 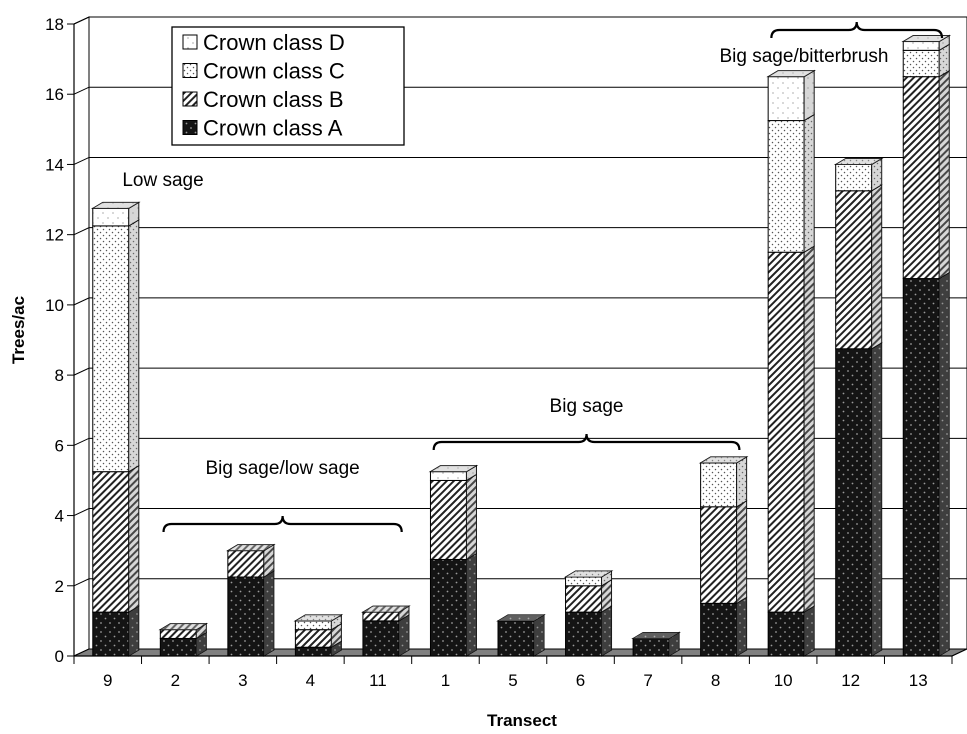 I want to click on y-tick-label: 10, so click(x=54, y=305).